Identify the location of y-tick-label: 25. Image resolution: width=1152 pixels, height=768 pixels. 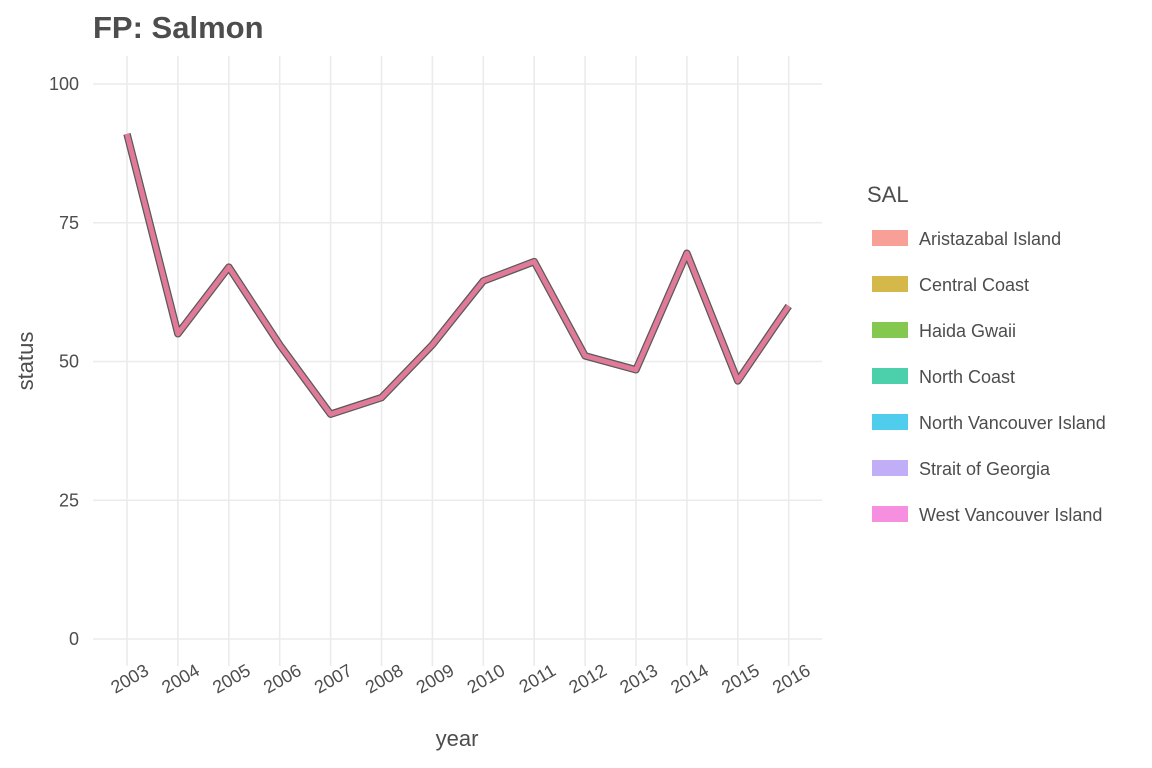
(69, 500).